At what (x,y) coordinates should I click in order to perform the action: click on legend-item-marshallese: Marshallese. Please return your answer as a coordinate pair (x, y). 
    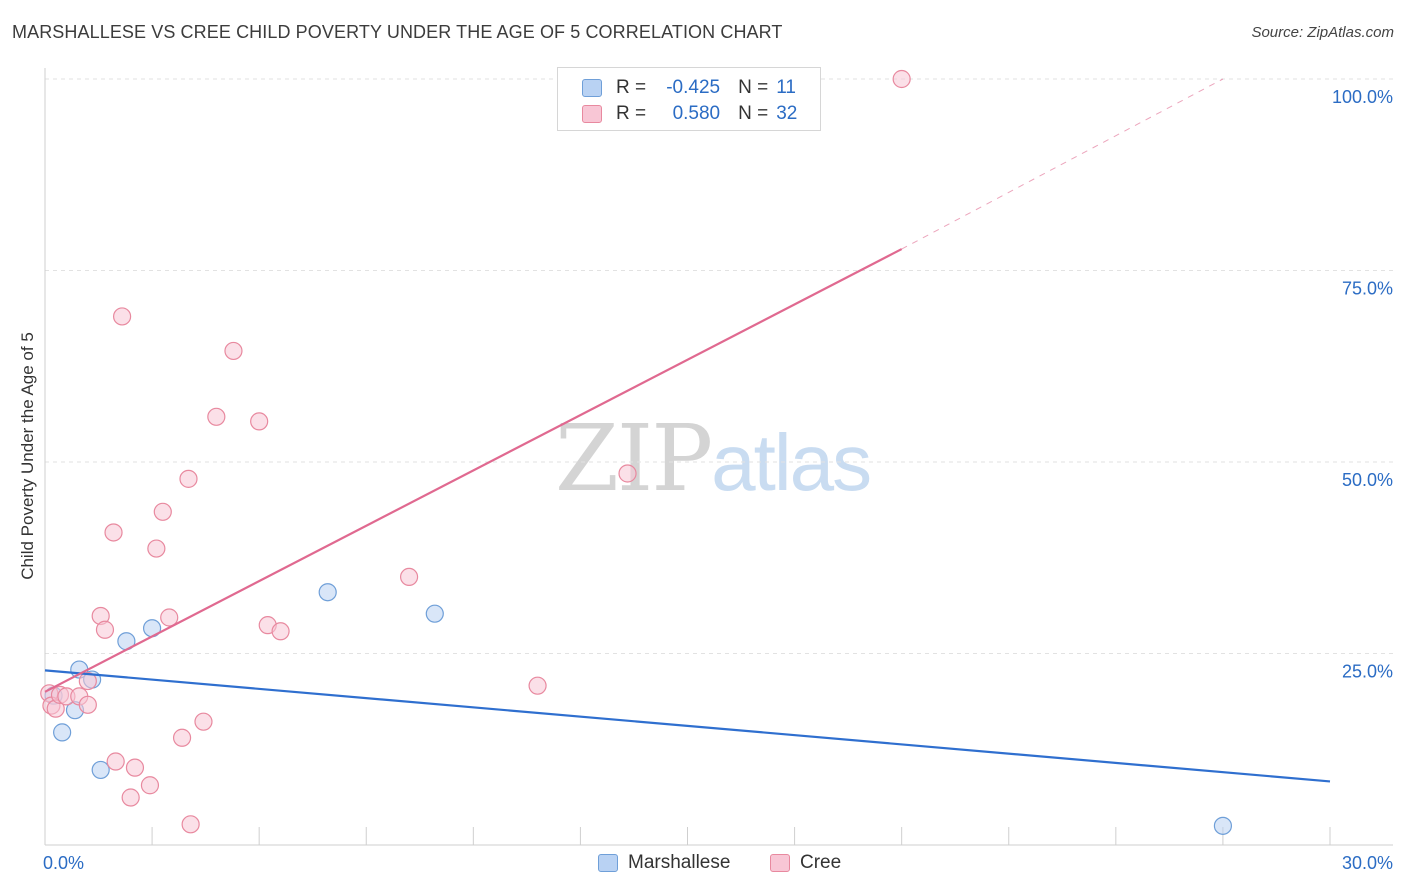
    Looking at the image, I should click on (664, 863).